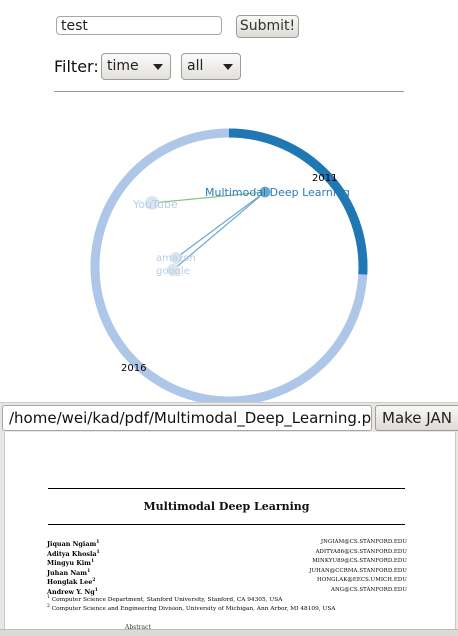  Describe the element at coordinates (362, 581) in the screenshot. I see `author-email: HONGLAK@EECS.UMICH.EDU` at that location.